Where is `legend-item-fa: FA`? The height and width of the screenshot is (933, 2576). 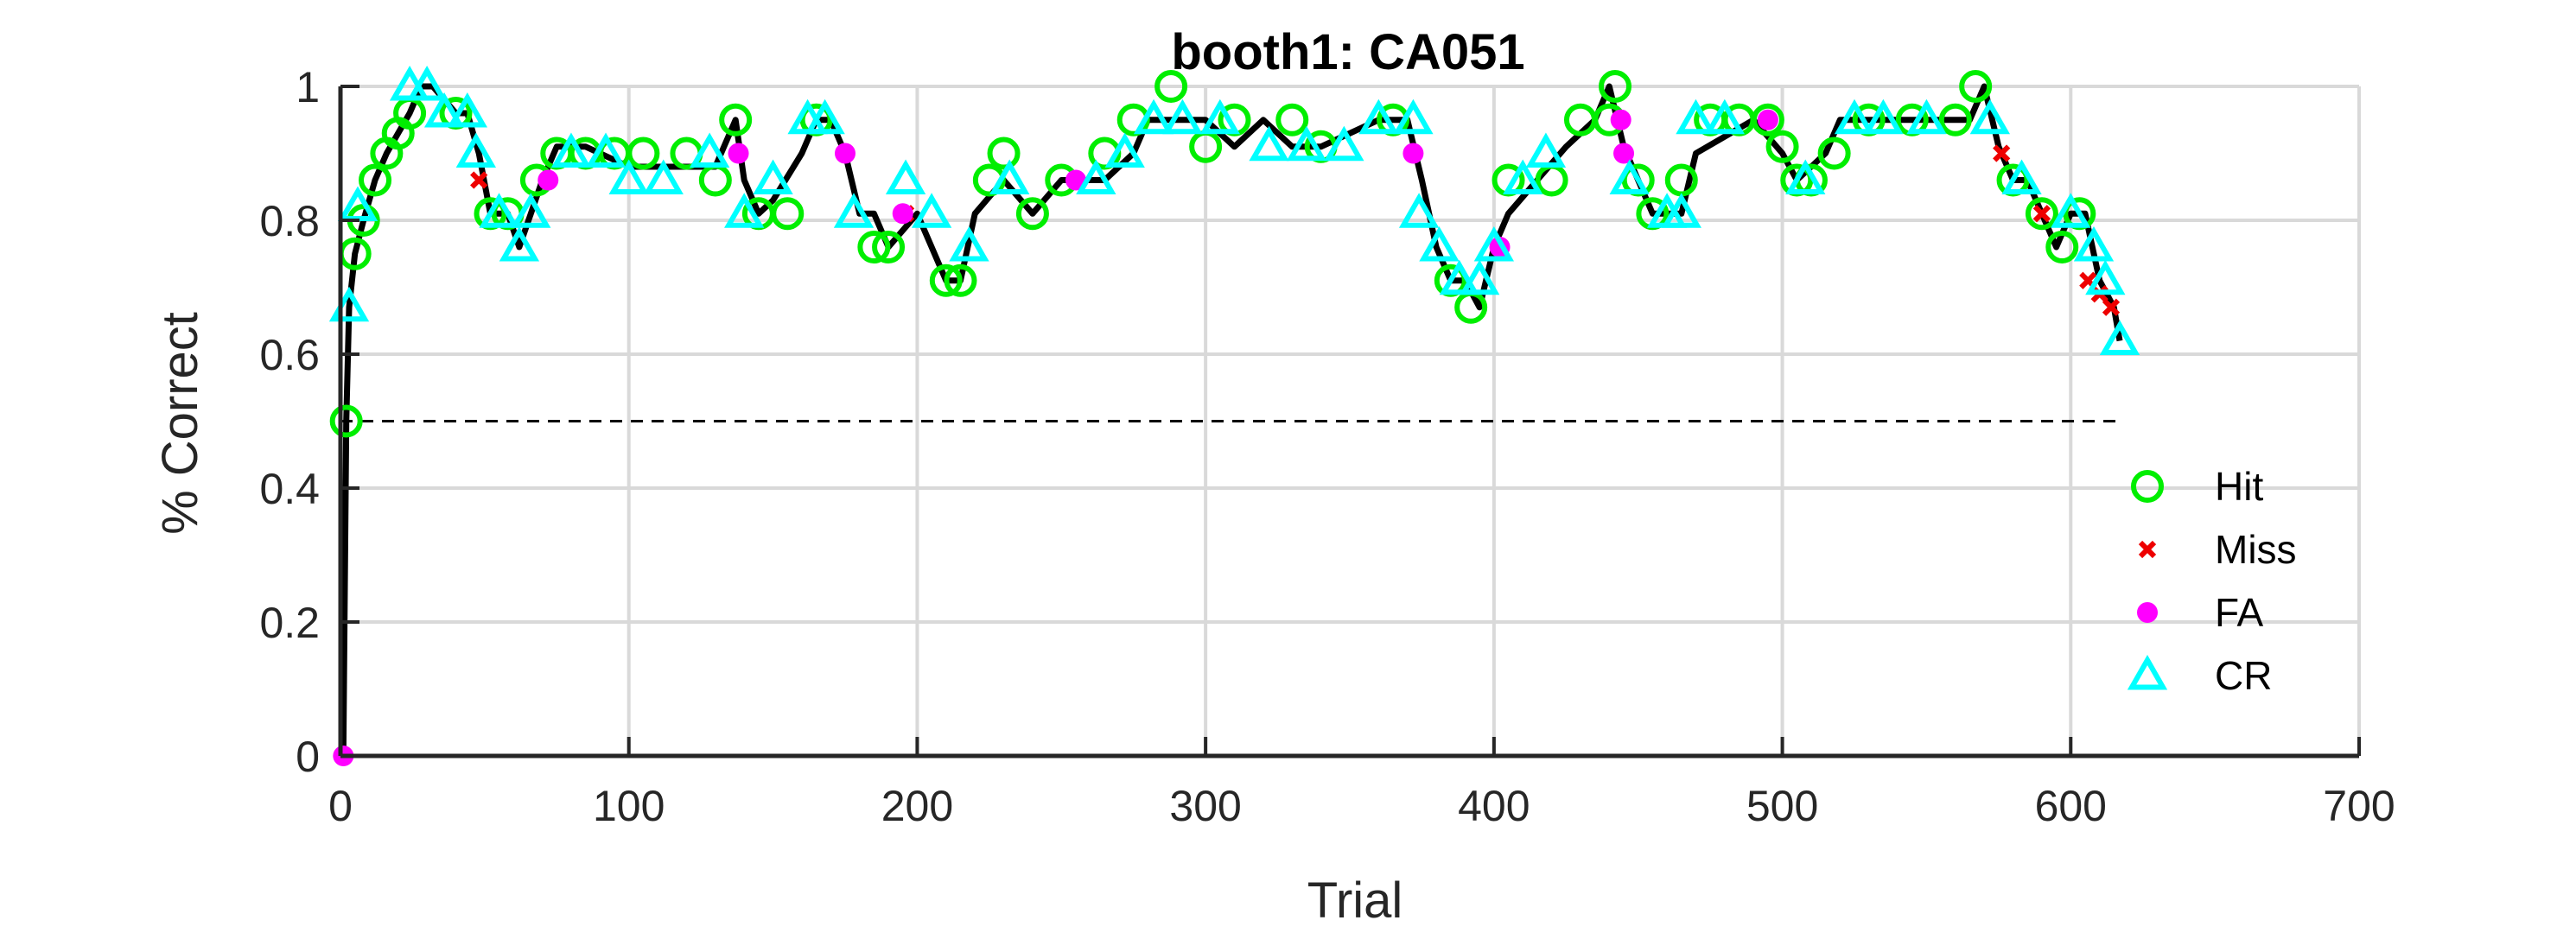
legend-item-fa: FA is located at coordinates (2200, 612).